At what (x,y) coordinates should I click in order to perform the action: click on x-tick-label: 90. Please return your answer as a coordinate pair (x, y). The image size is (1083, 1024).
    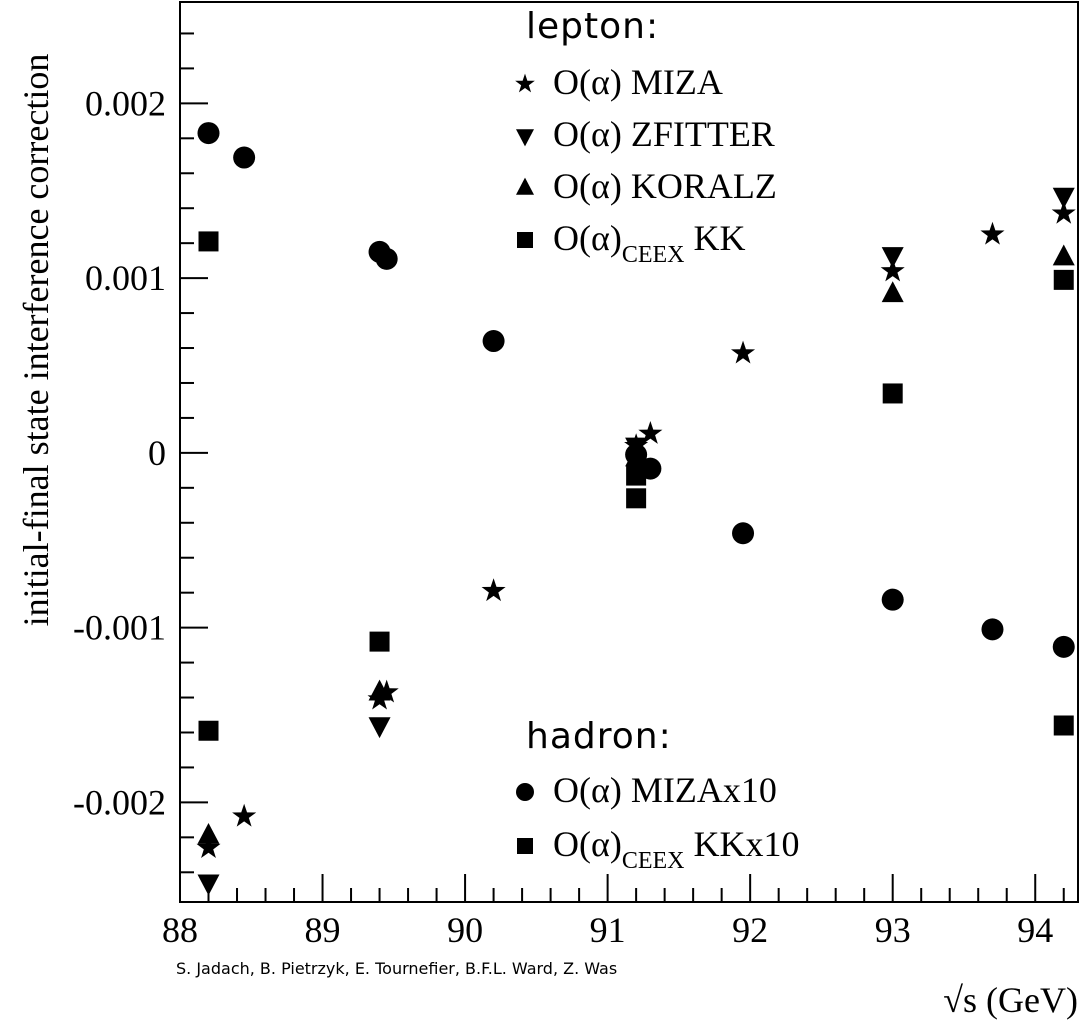
    Looking at the image, I should click on (465, 930).